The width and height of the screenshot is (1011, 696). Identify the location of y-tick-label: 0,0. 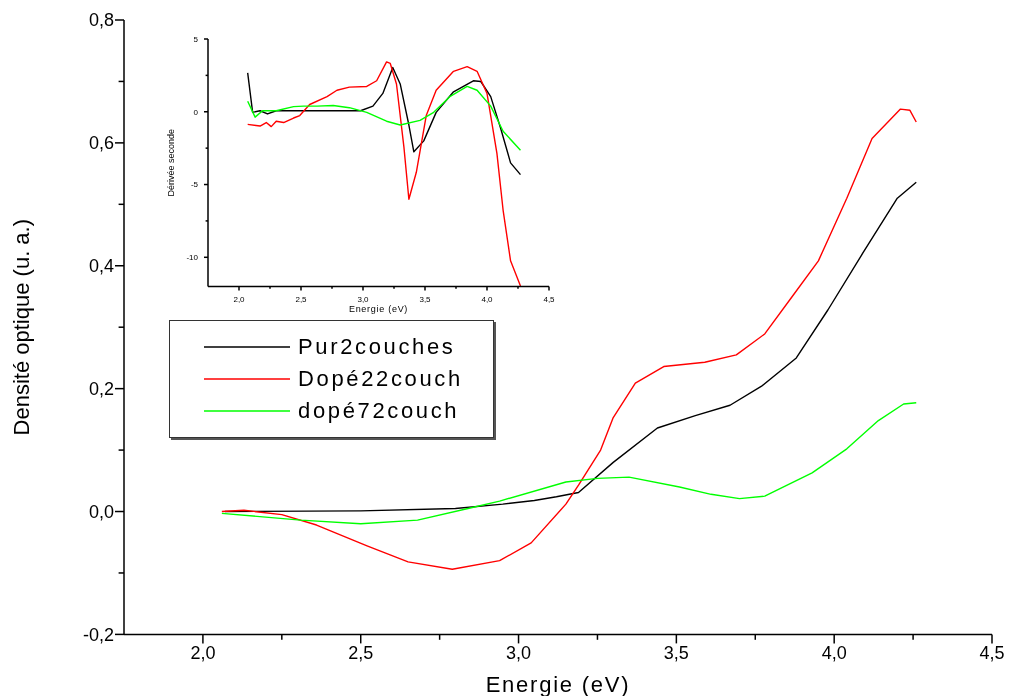
(101, 511).